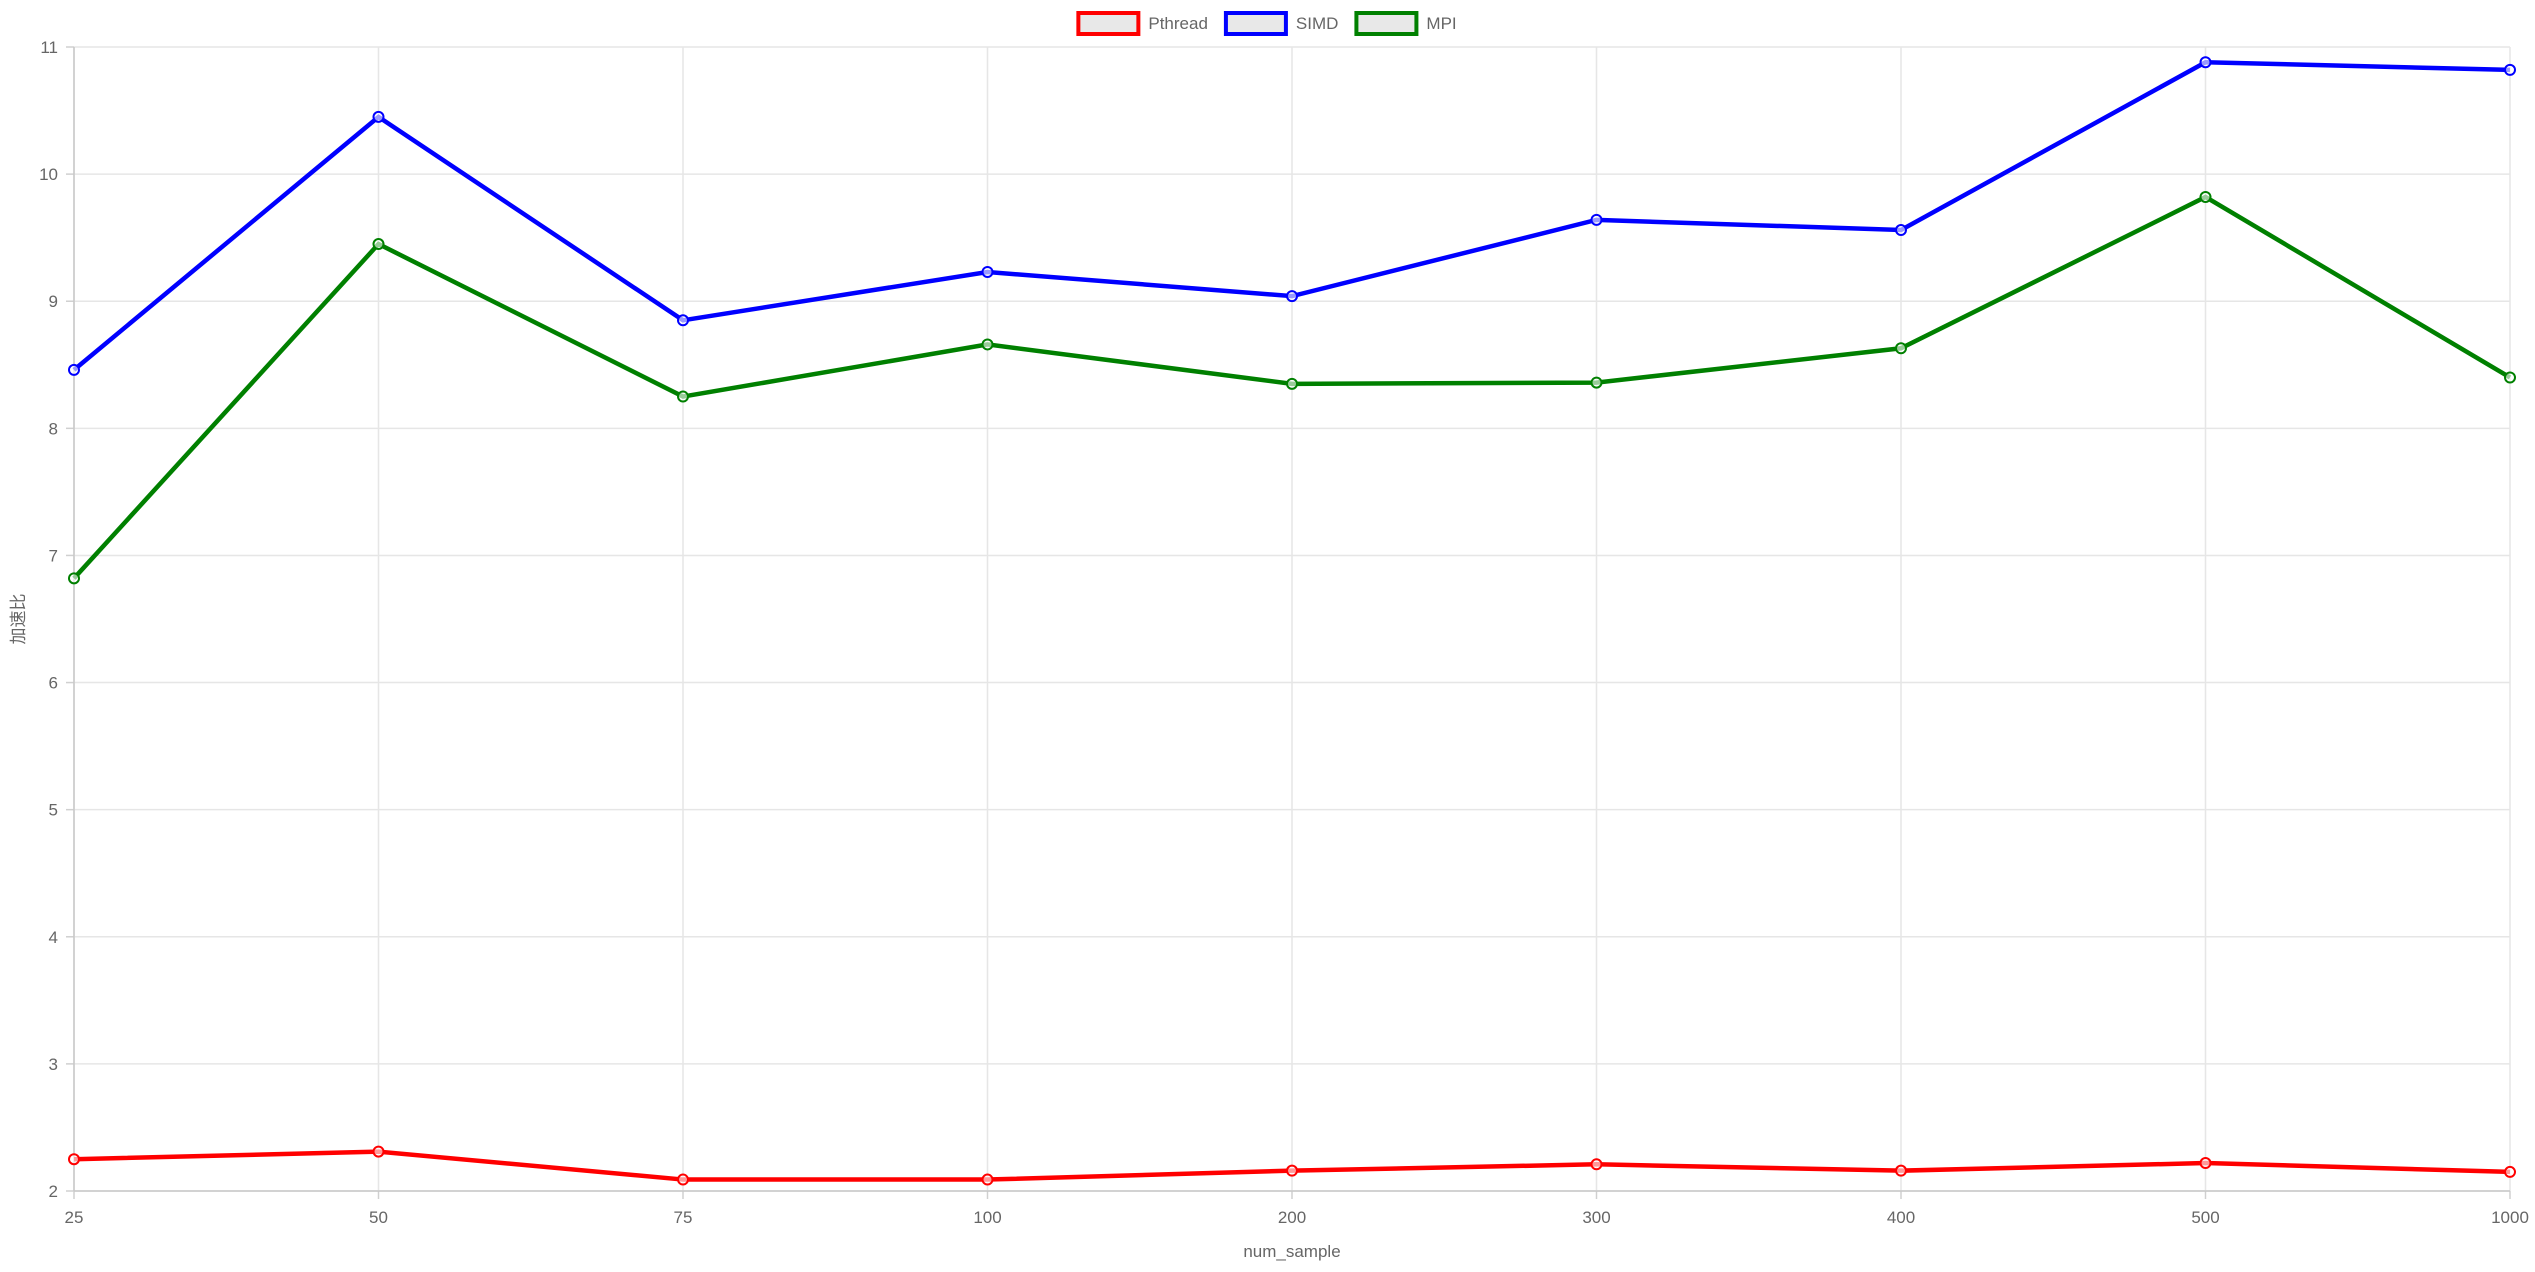  I want to click on x-tick-label: 400, so click(1901, 1217).